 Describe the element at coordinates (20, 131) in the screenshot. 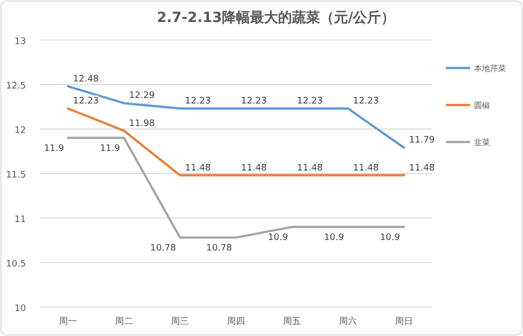

I see `y-tick-label: 12` at that location.